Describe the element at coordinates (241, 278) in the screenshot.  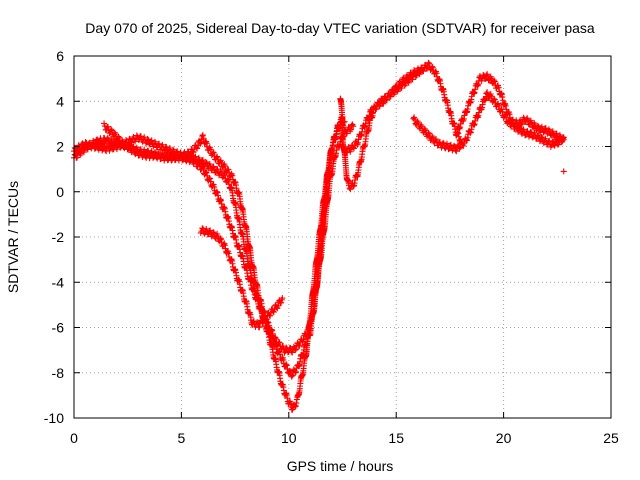
I see `series-track-d` at that location.